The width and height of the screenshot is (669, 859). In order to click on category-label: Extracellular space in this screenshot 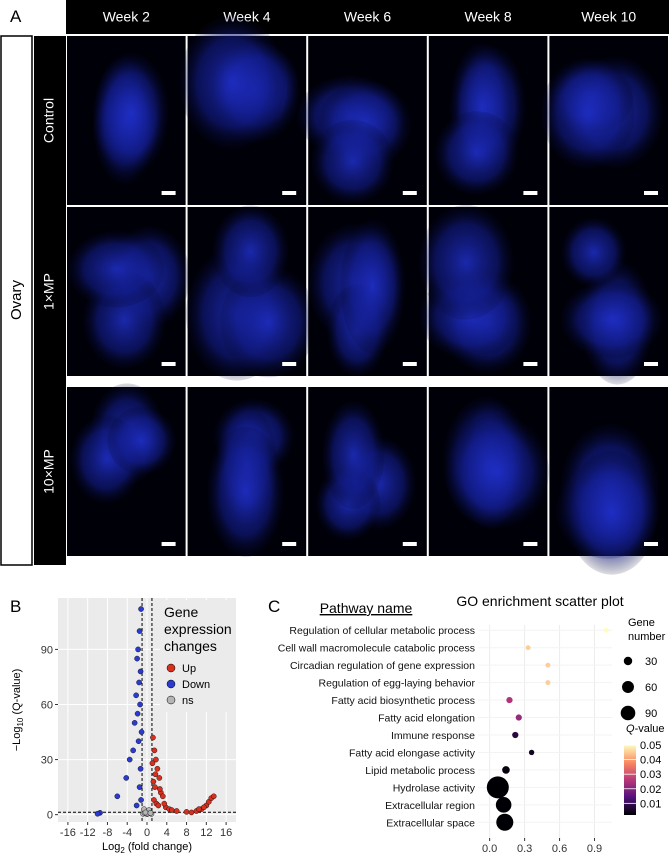, I will do `click(430, 823)`.